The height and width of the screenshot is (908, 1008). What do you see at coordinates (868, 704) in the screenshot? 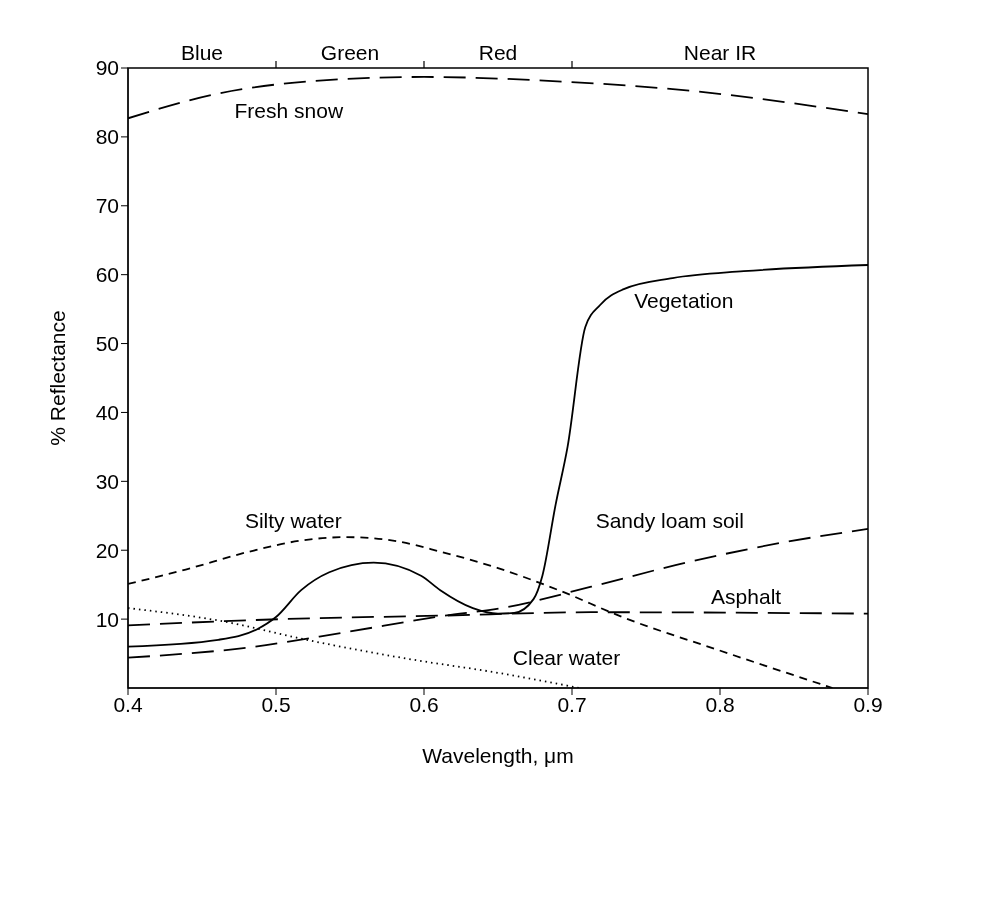
I see `x-tick-label: 0.9` at bounding box center [868, 704].